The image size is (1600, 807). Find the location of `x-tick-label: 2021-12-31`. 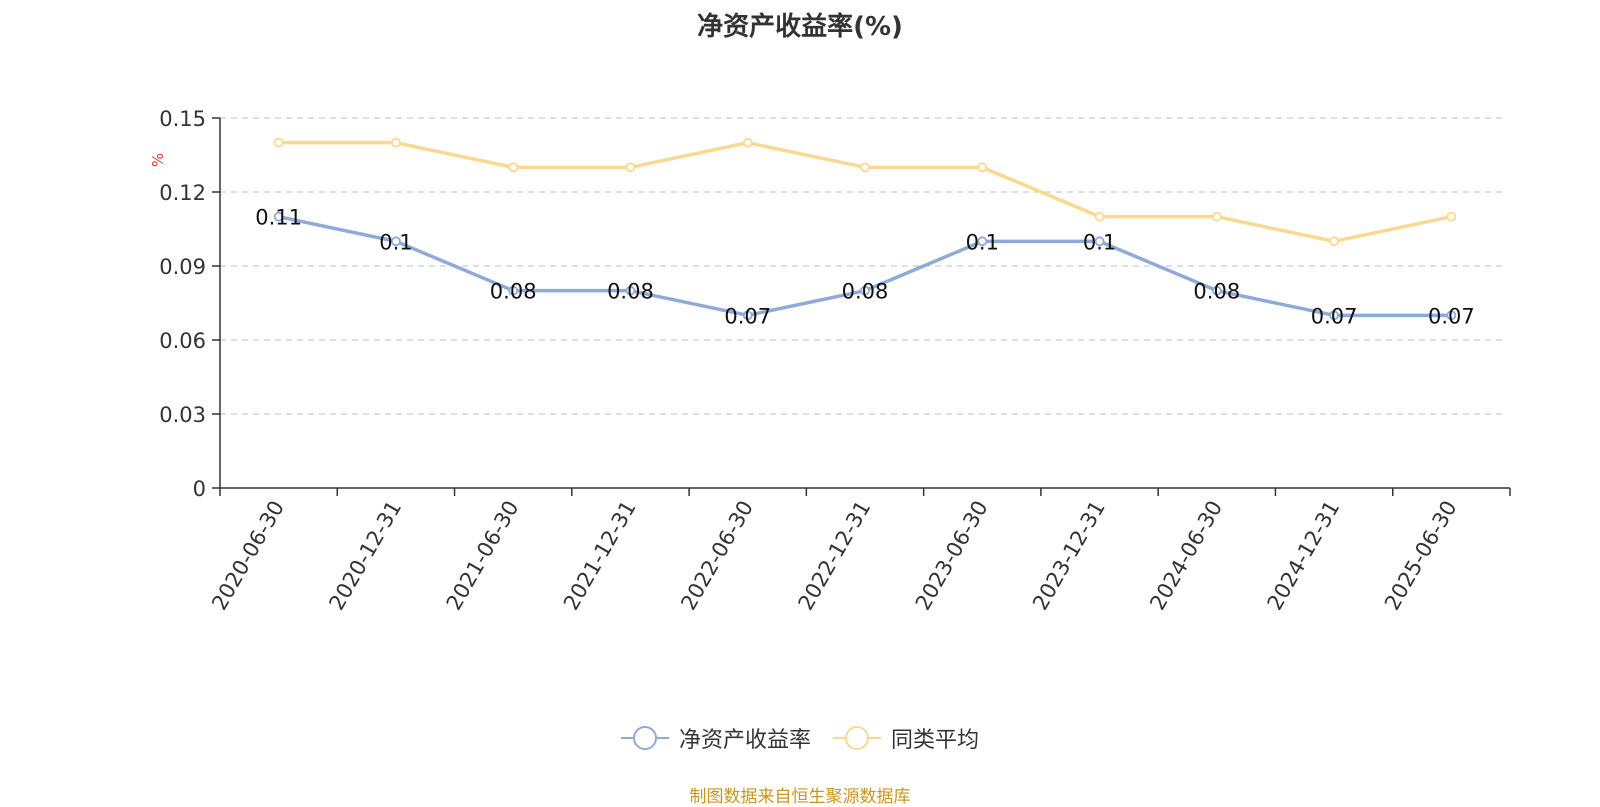

x-tick-label: 2021-12-31 is located at coordinates (600, 556).